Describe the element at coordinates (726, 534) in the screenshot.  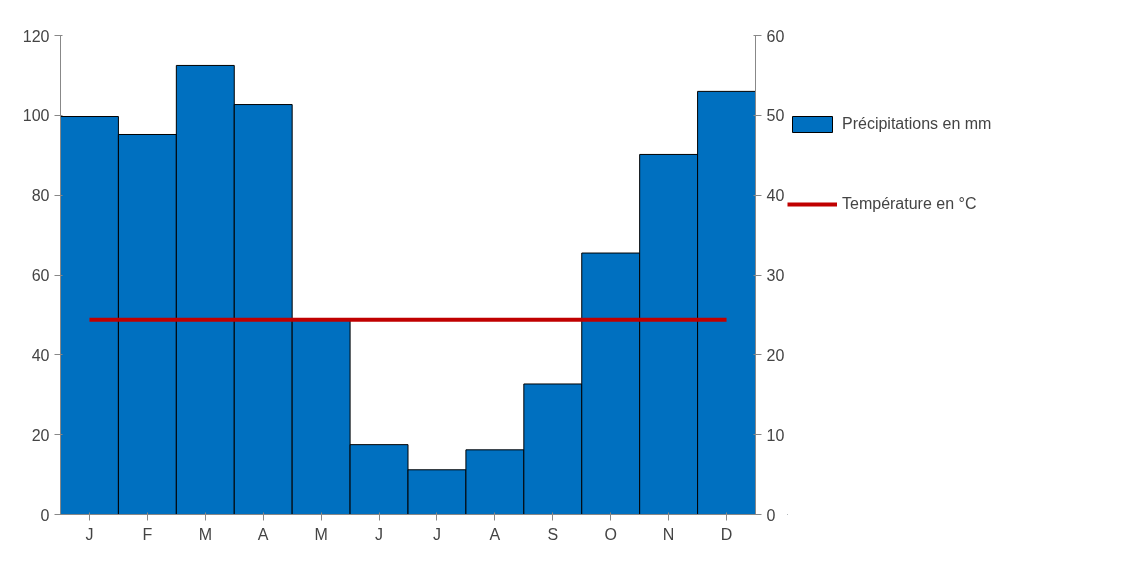
I see `x-tick-label: D` at that location.